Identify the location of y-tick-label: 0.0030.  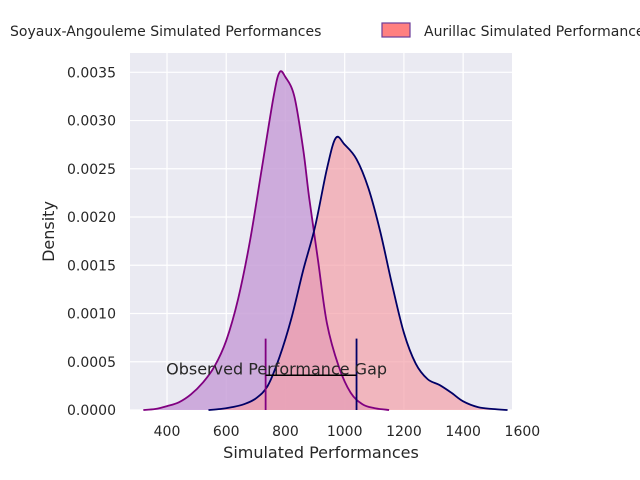
(91, 122).